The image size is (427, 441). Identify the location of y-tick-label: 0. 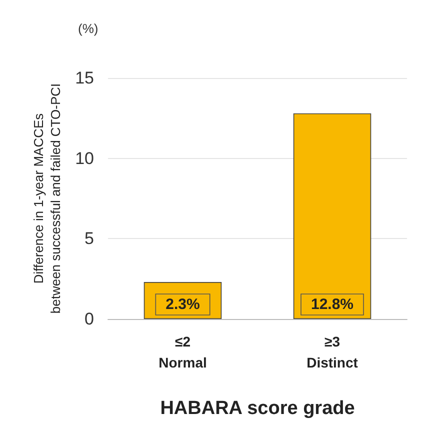
(89, 319).